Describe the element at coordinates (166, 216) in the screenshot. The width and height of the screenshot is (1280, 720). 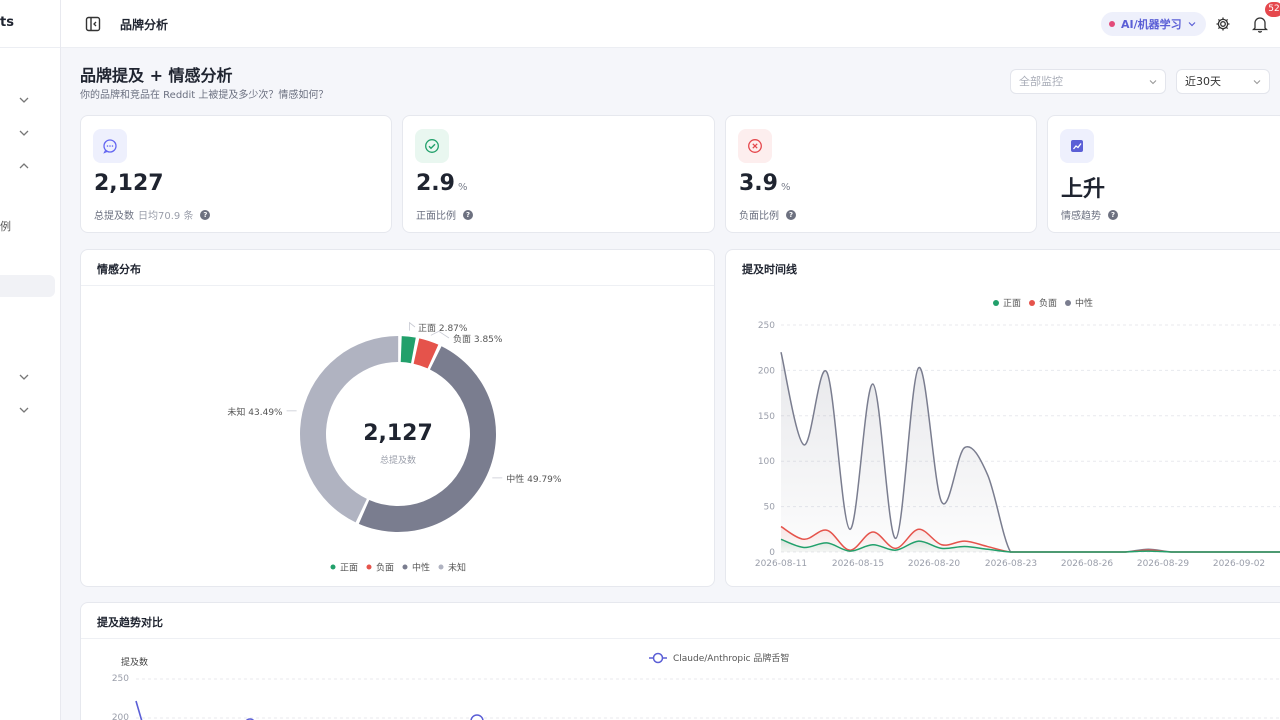
I see `stat-sub: 日均70.9 条` at that location.